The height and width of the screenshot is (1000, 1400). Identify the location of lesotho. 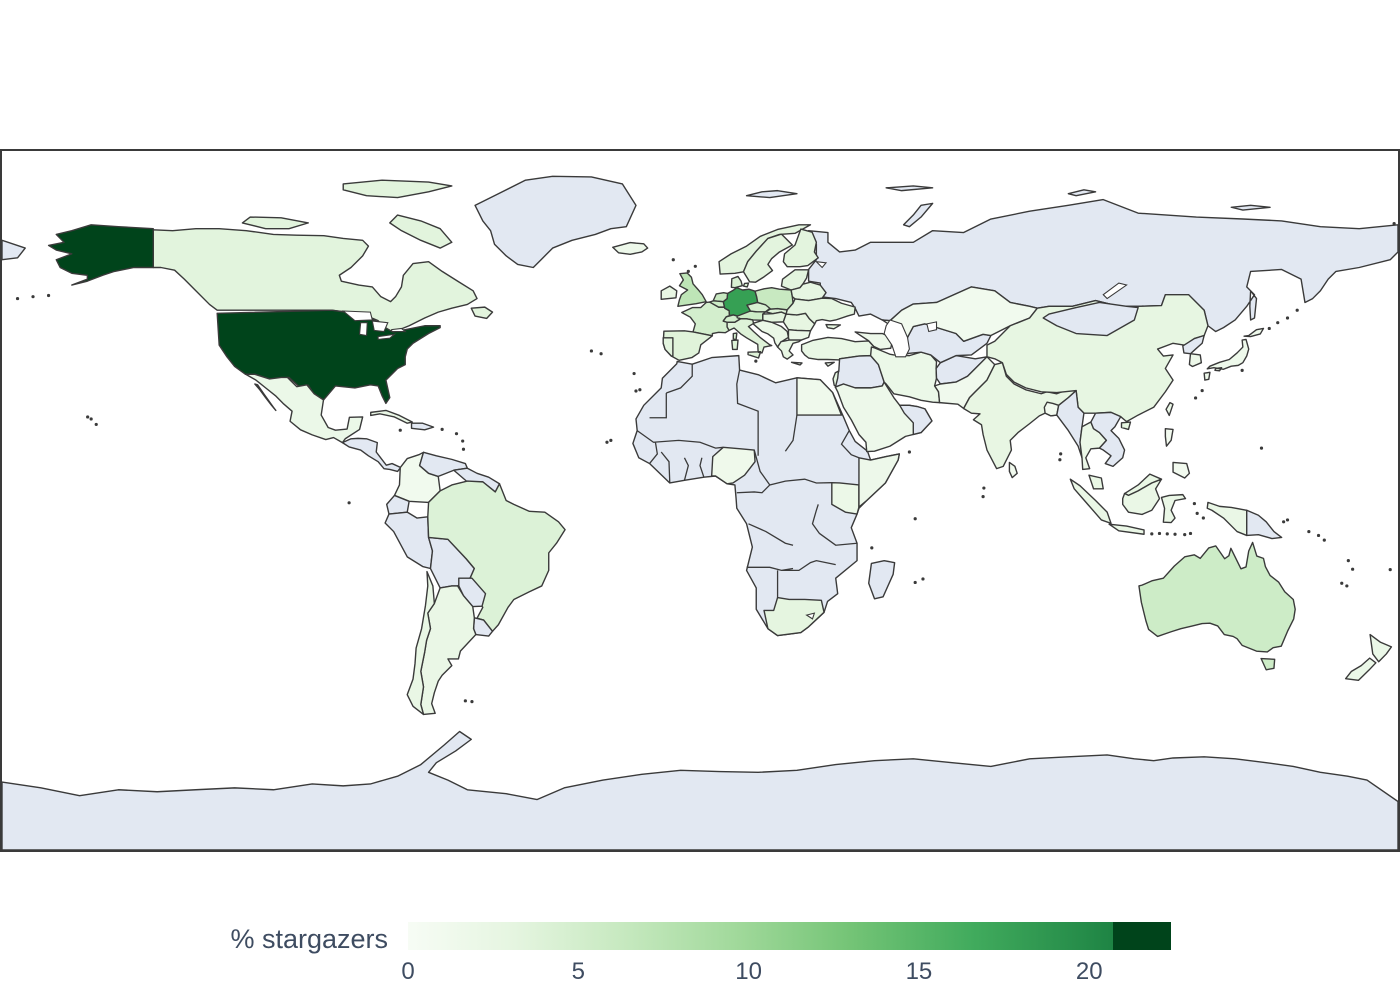
(810, 616).